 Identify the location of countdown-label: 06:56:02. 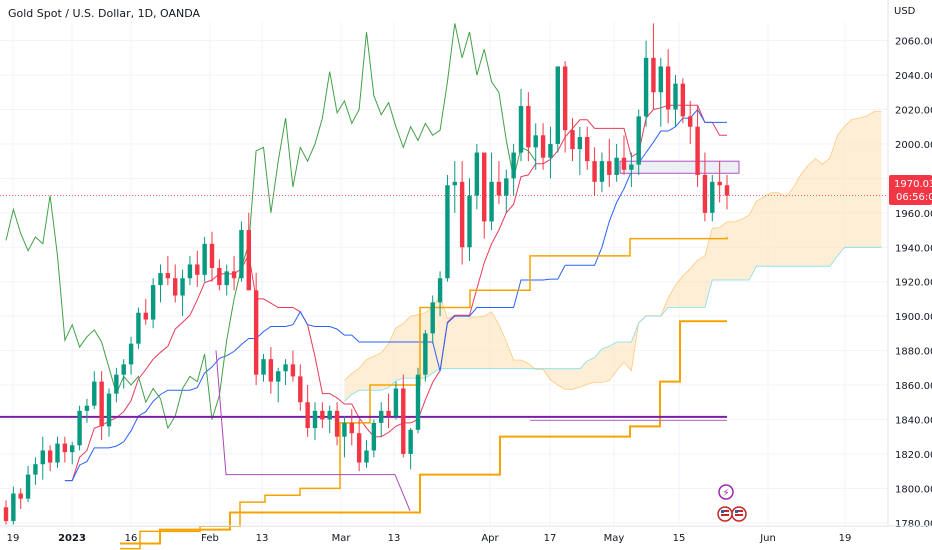
(914, 197).